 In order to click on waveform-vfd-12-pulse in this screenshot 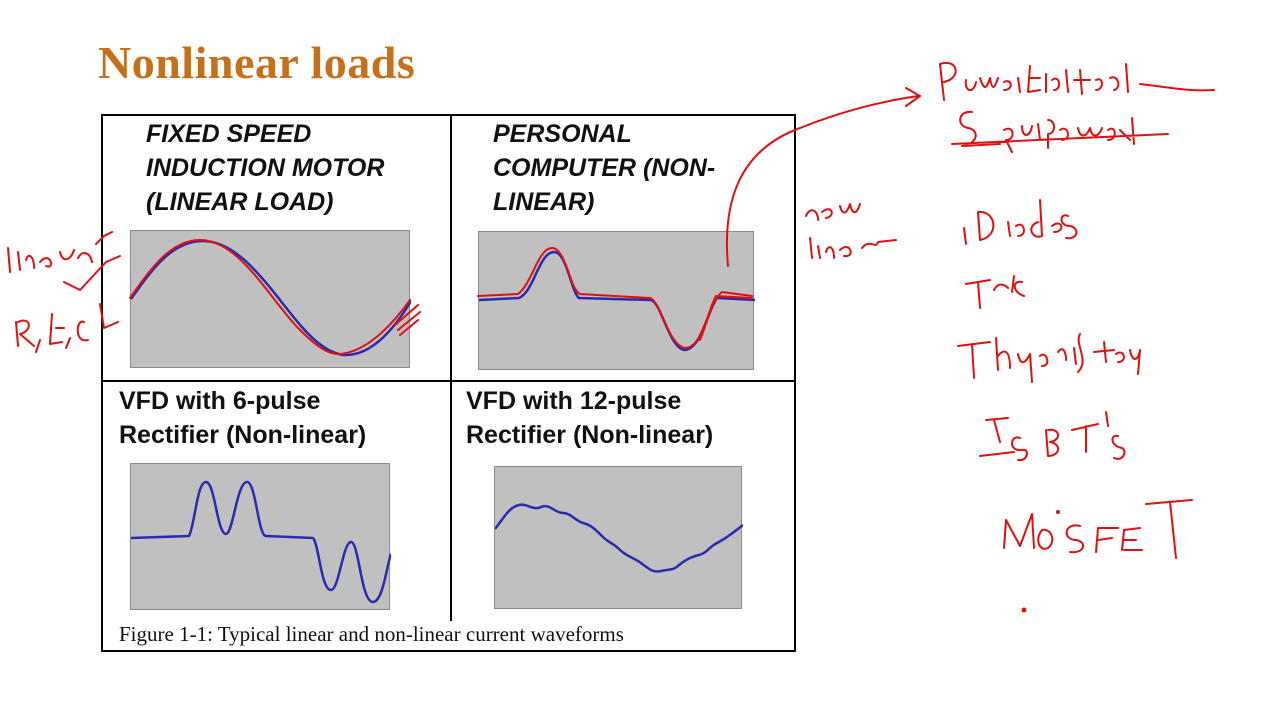, I will do `click(618, 537)`.